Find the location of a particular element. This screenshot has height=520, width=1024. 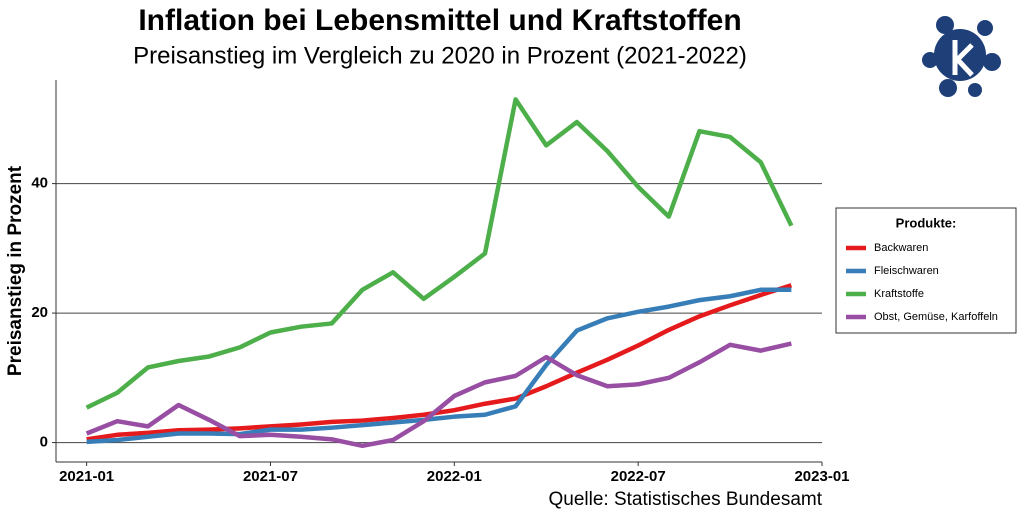

y-tick-label: 20 is located at coordinates (39, 312).